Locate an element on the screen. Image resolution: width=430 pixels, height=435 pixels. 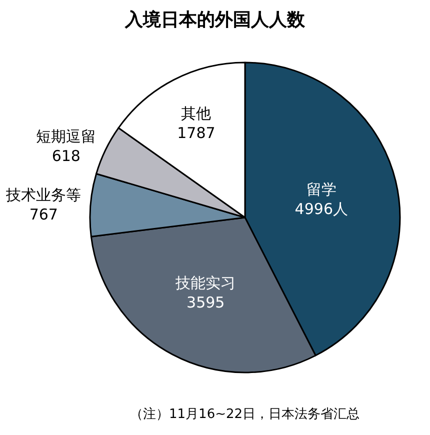
data-label: 1787 is located at coordinates (196, 133).